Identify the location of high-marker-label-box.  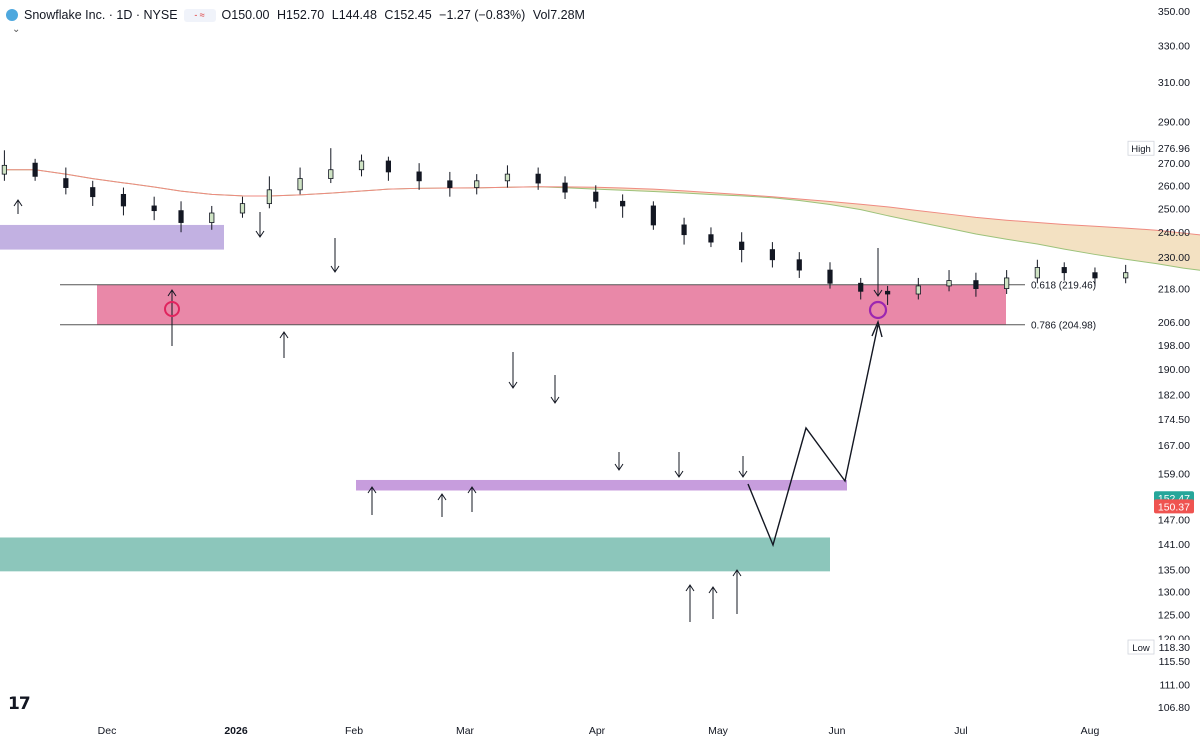
(1141, 148).